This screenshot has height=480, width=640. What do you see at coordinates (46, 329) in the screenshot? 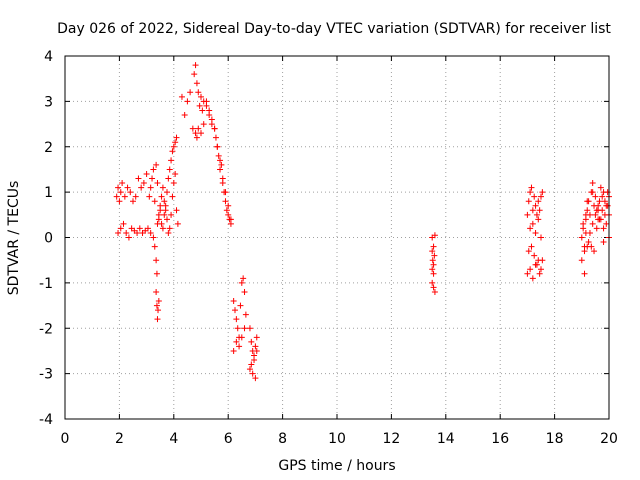
I see `y-tick-label: -2` at bounding box center [46, 329].